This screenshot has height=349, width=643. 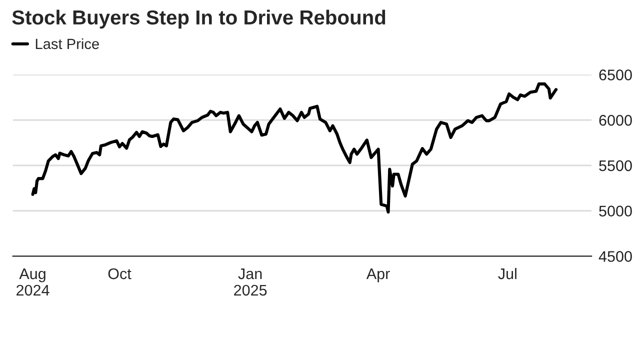 I want to click on y-tick-label: 6500, so click(x=615, y=75).